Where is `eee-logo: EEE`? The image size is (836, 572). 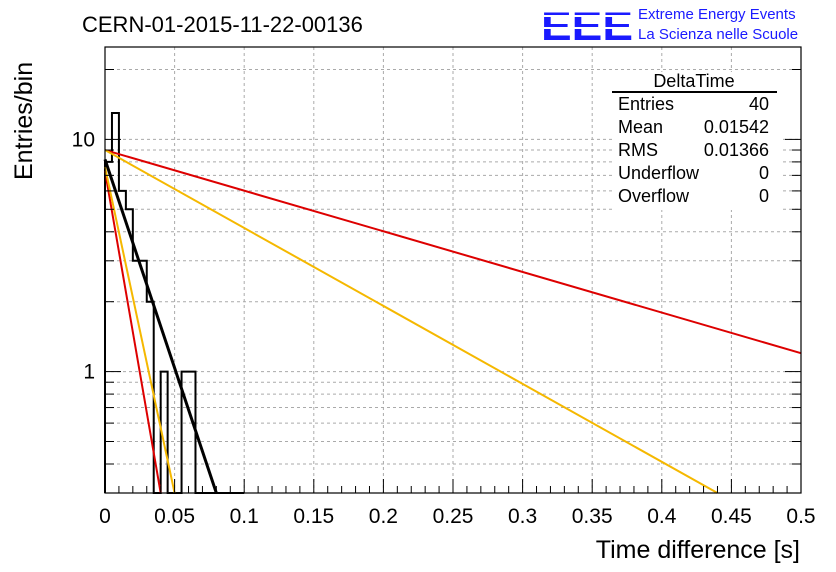
eee-logo: EEE is located at coordinates (587, 27).